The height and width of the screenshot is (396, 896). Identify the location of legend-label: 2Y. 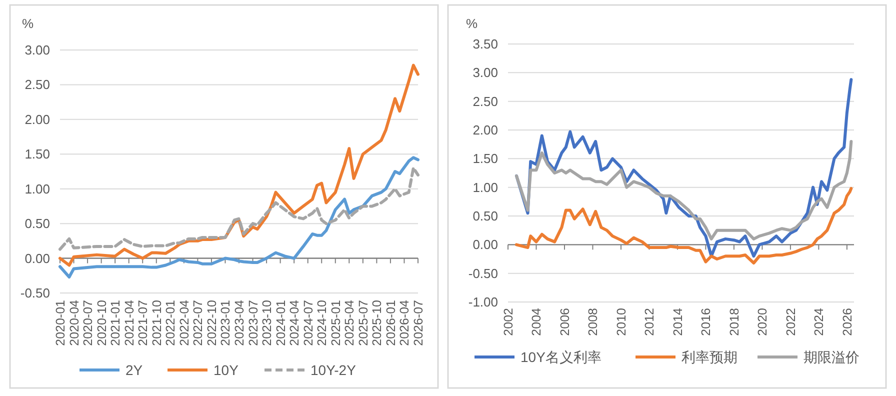
(135, 370).